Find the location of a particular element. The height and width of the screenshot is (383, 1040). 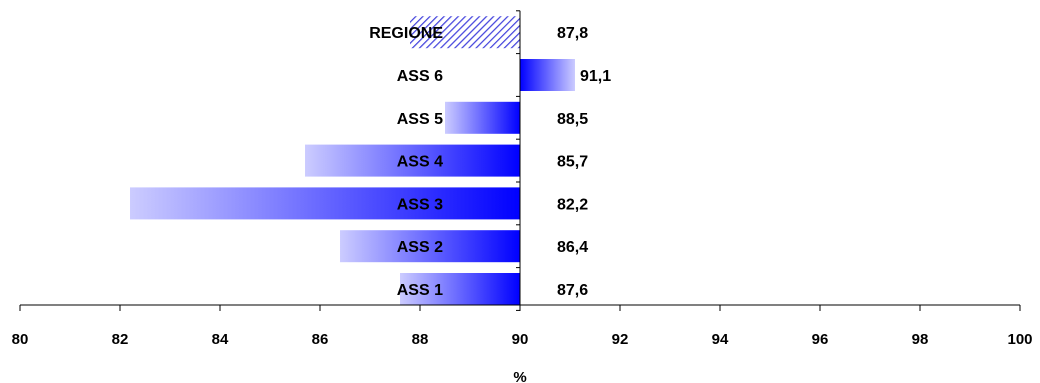

category-label-ass-4: ASS 4 is located at coordinates (420, 162).